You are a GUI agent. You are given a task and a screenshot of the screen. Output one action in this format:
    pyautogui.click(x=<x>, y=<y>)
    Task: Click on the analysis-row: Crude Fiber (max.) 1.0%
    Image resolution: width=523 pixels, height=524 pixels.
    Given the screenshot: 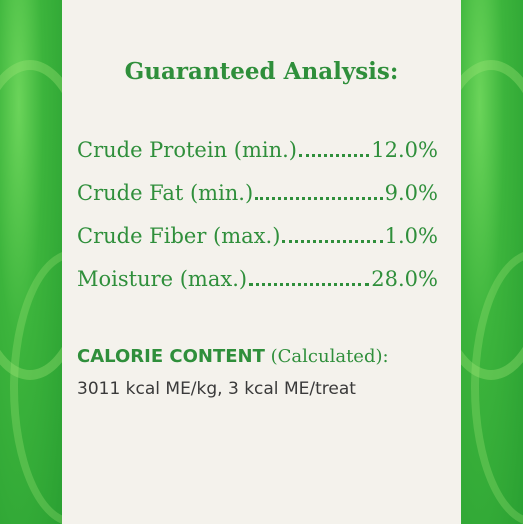 What is the action you would take?
    pyautogui.click(x=257, y=236)
    